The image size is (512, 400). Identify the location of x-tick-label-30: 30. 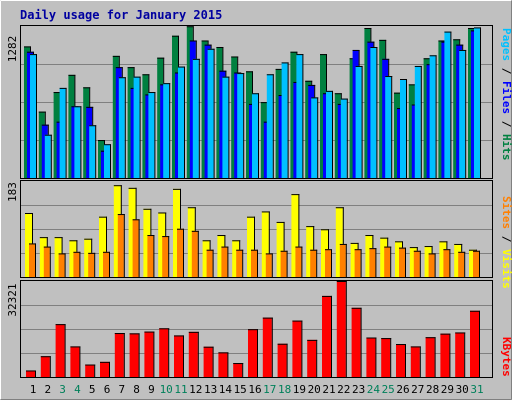
(462, 389).